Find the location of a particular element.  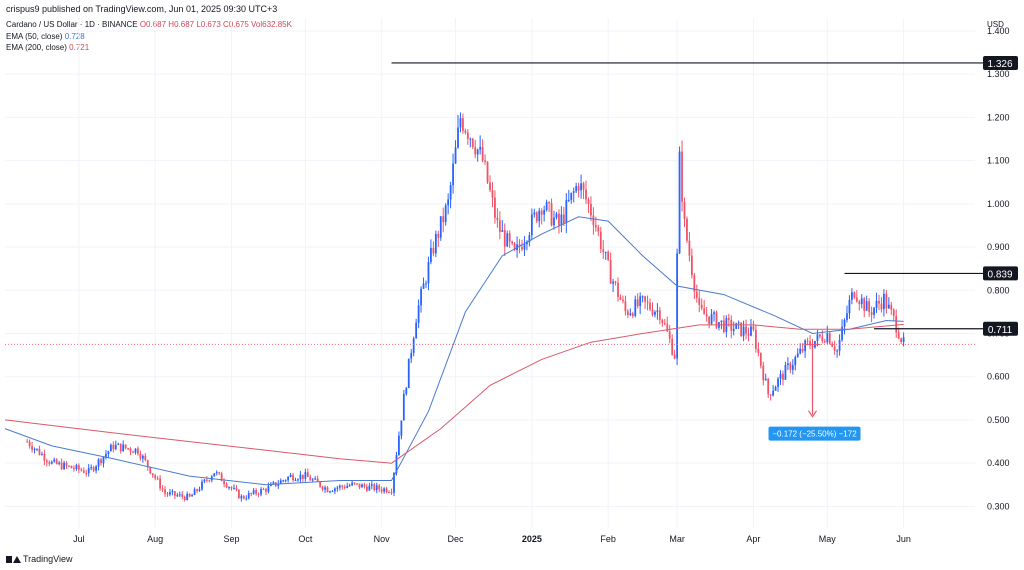

ema50-legend: EMA (50, close) 0.728 is located at coordinates (45, 36).